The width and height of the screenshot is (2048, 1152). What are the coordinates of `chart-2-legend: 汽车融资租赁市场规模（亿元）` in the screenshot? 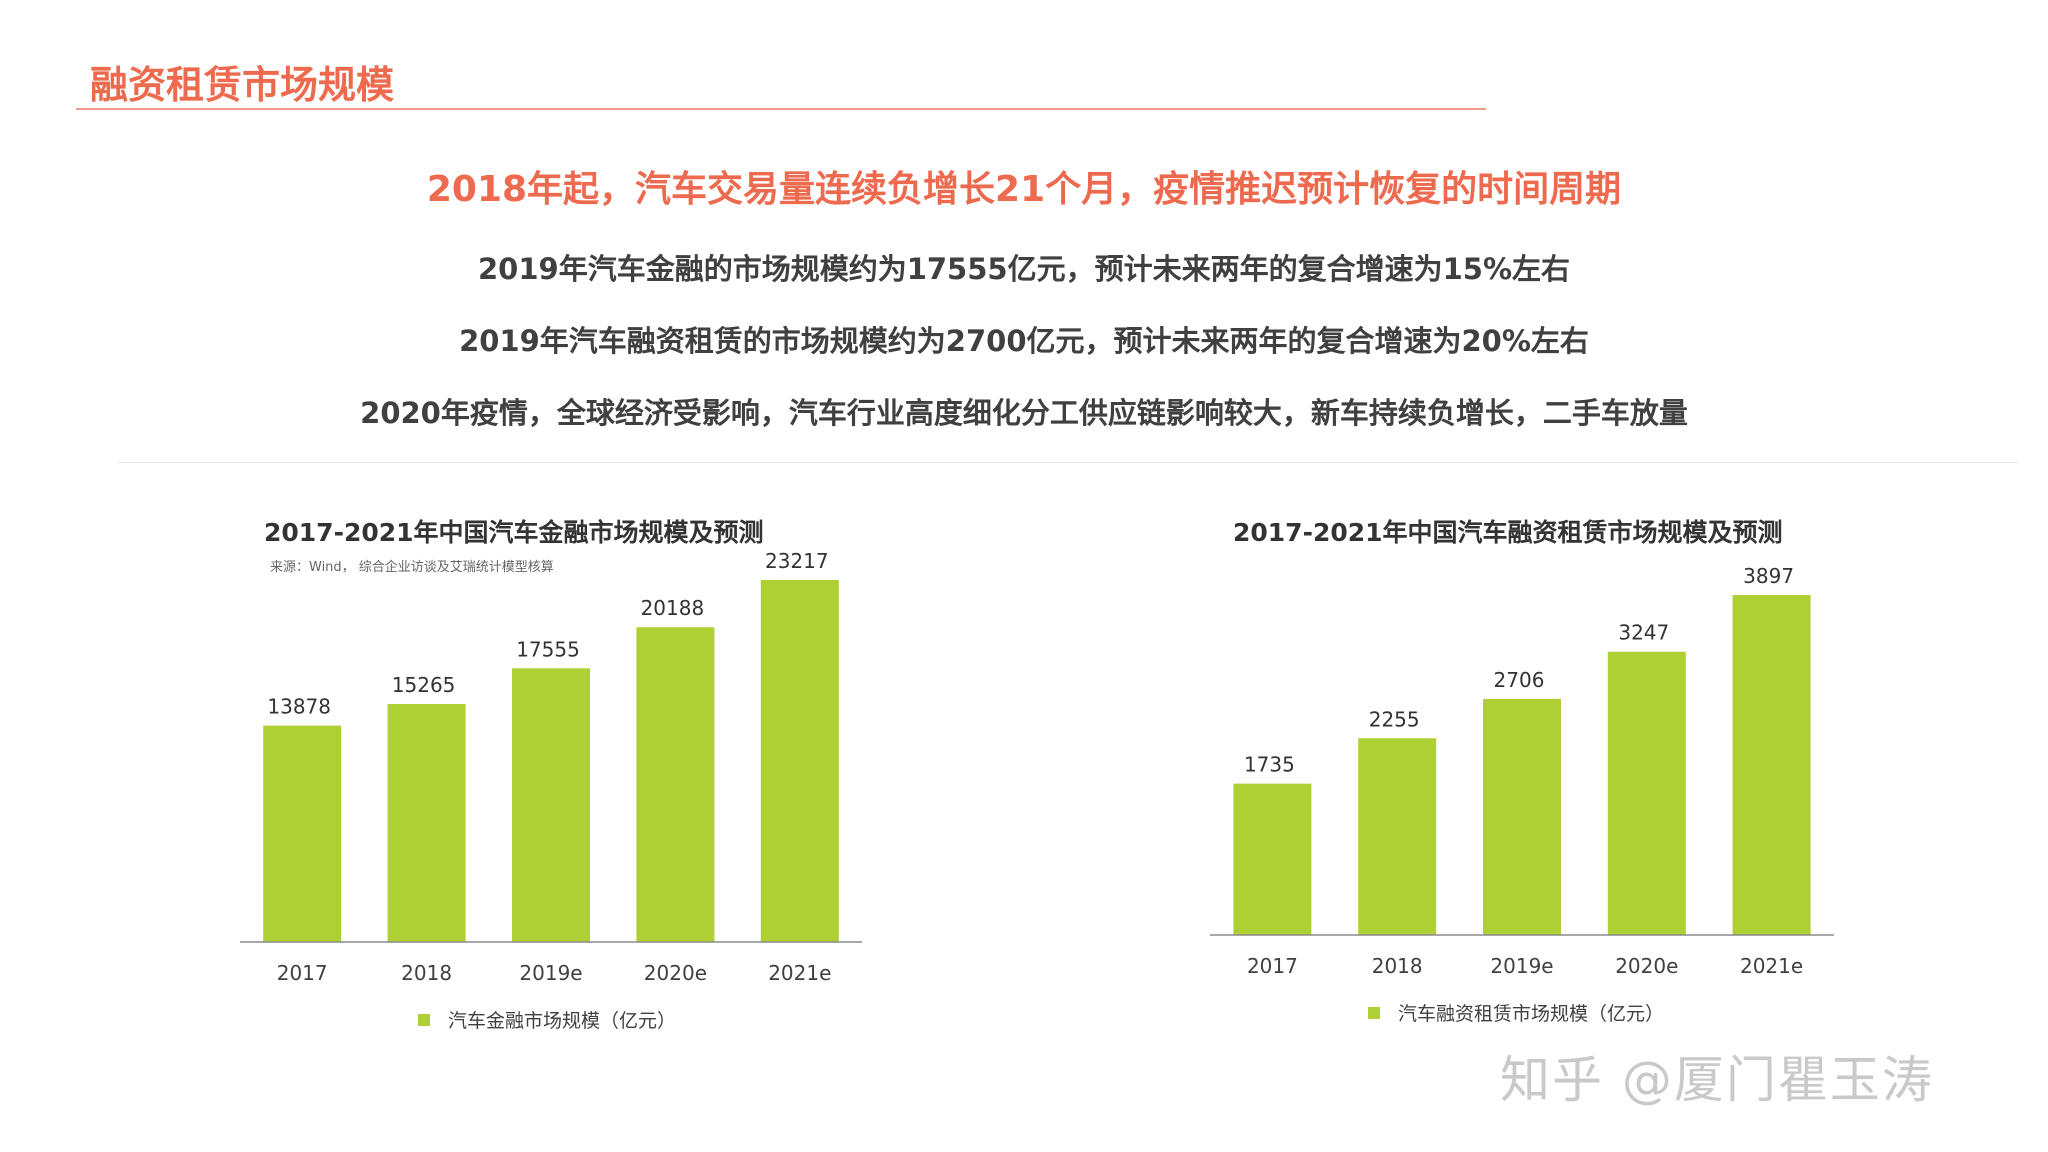 It's located at (1516, 1012).